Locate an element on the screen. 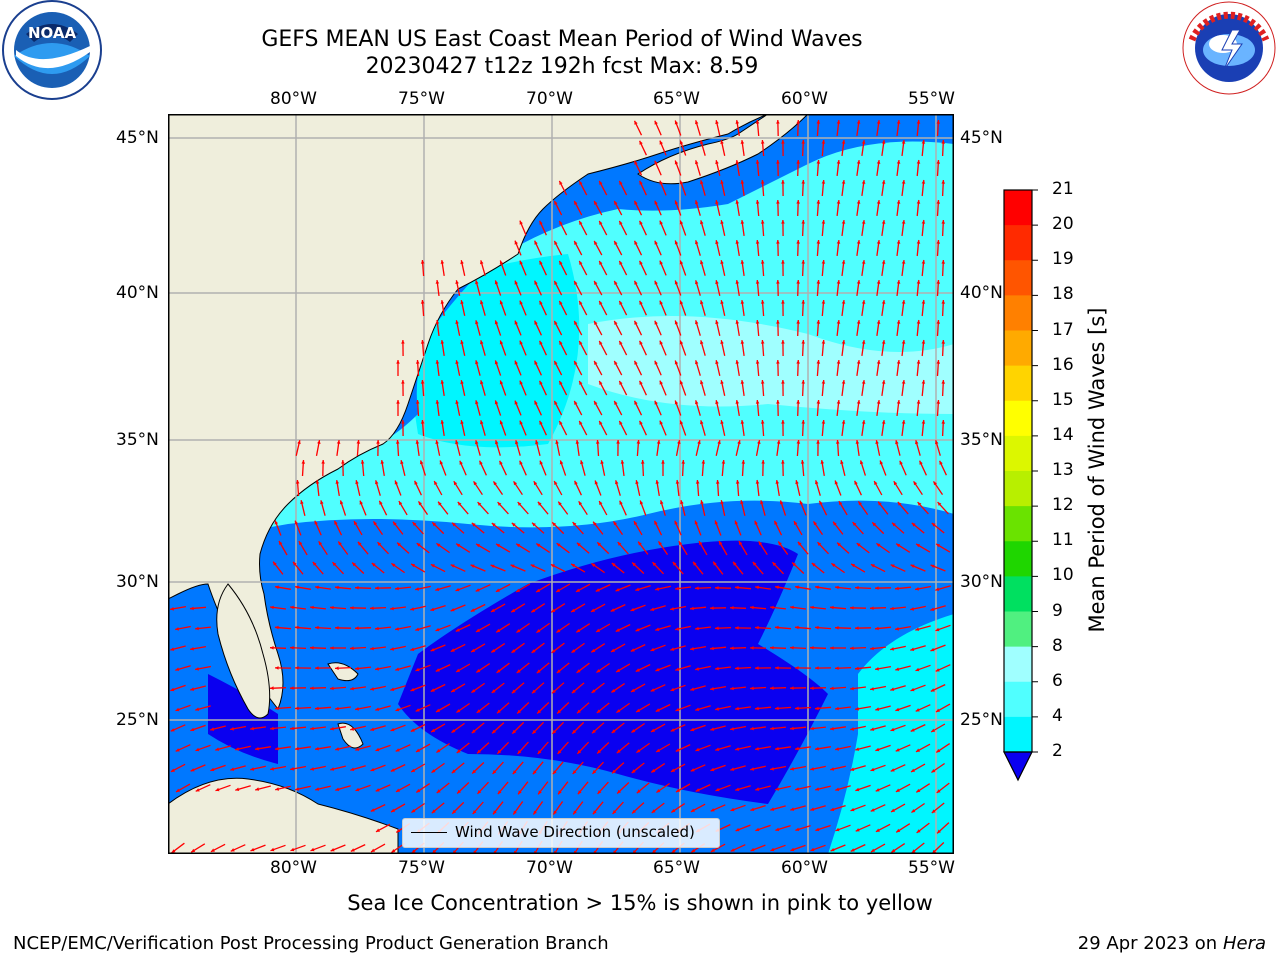  lat-label-right-35n: 35°N is located at coordinates (981, 440).